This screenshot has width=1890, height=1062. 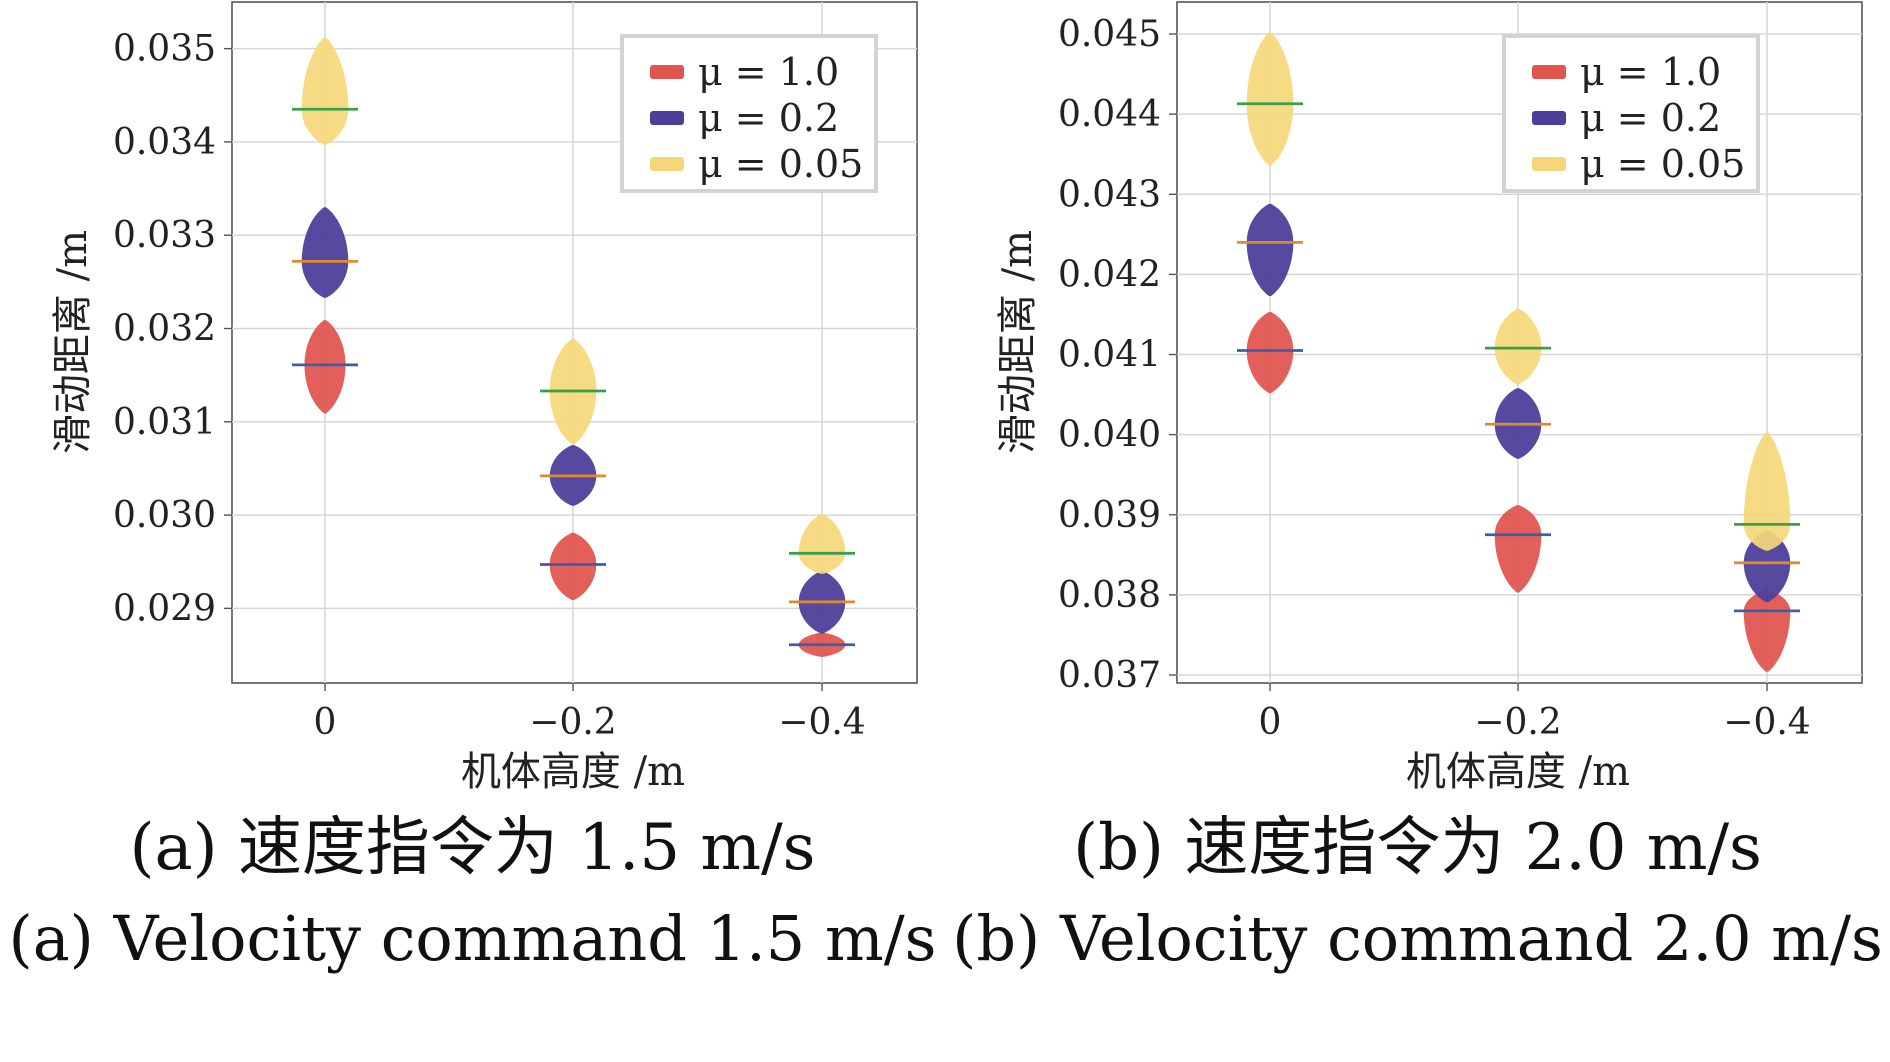 I want to click on y-tick-label: 0.039, so click(x=1109, y=515).